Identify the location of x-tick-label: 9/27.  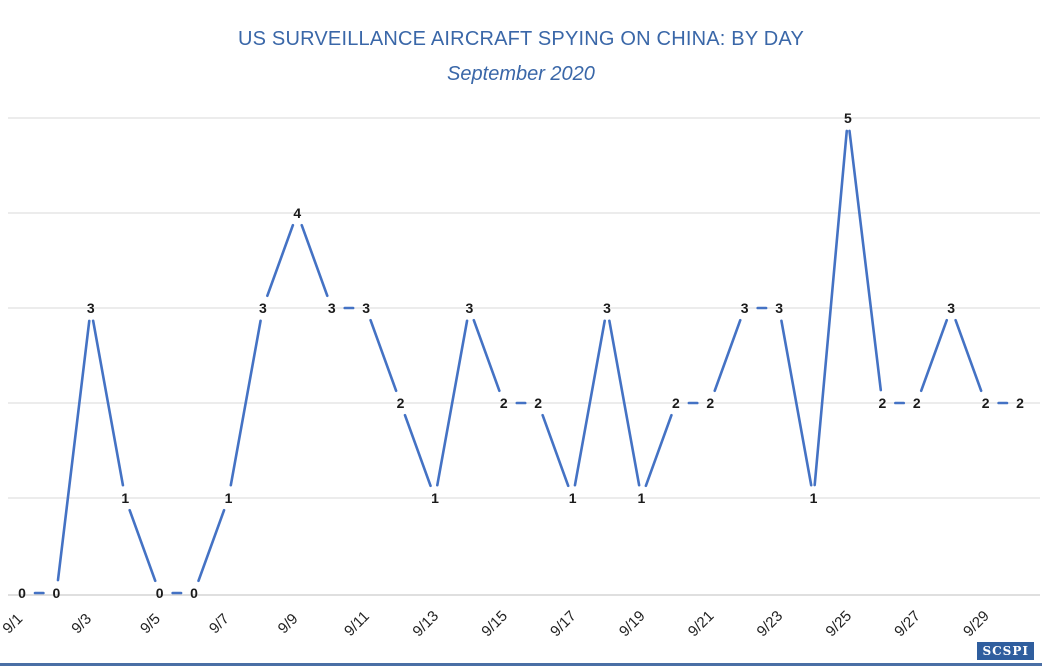
(907, 623).